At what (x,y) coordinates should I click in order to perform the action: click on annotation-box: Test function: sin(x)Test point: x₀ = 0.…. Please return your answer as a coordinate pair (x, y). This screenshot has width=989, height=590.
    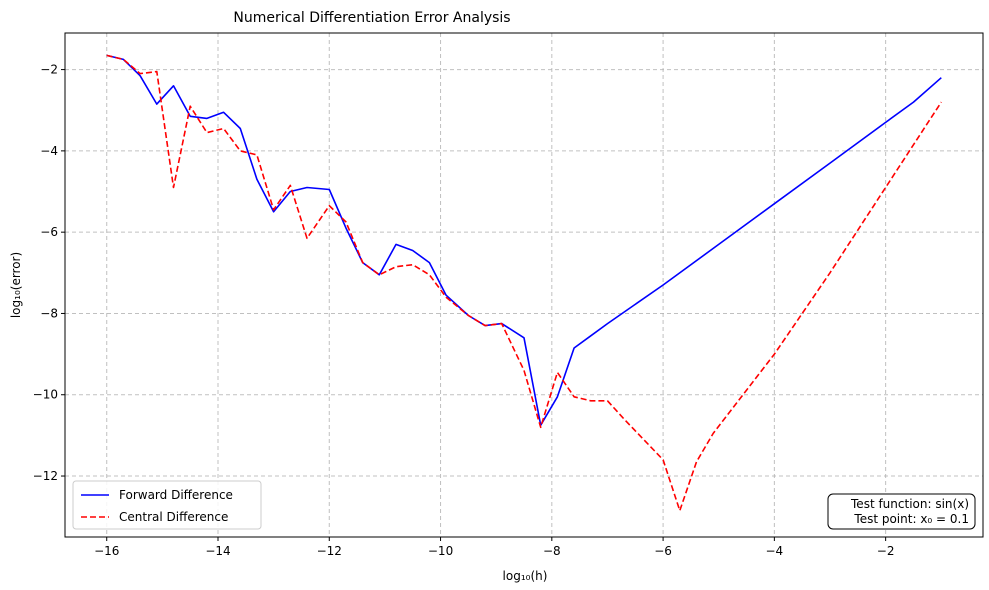
    Looking at the image, I should click on (901, 511).